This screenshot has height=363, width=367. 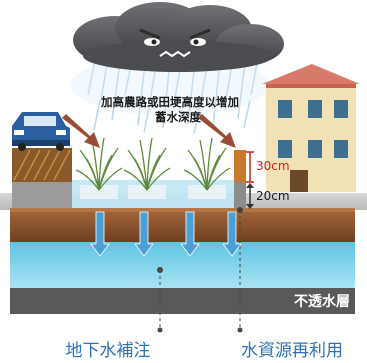 What do you see at coordinates (41, 131) in the screenshot?
I see `car-icon` at bounding box center [41, 131].